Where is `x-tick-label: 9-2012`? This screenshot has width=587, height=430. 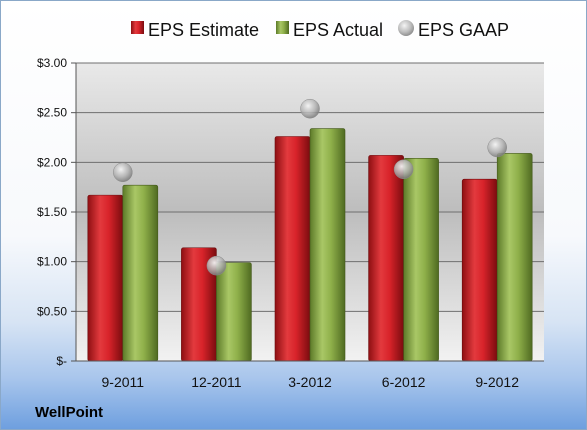 x-tick-label: 9-2012 is located at coordinates (497, 382).